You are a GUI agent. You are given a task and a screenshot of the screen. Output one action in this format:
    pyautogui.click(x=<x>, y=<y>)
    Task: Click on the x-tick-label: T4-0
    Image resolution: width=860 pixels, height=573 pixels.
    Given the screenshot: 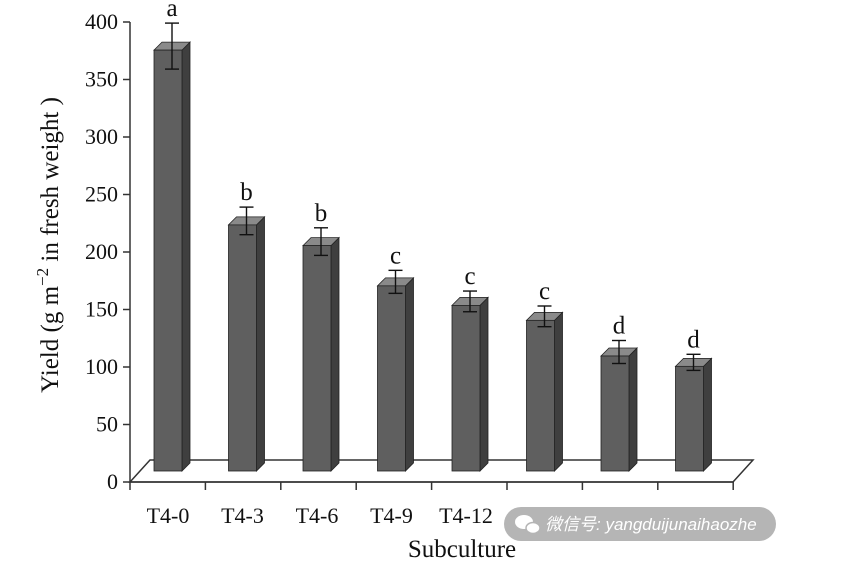 What is the action you would take?
    pyautogui.click(x=168, y=515)
    